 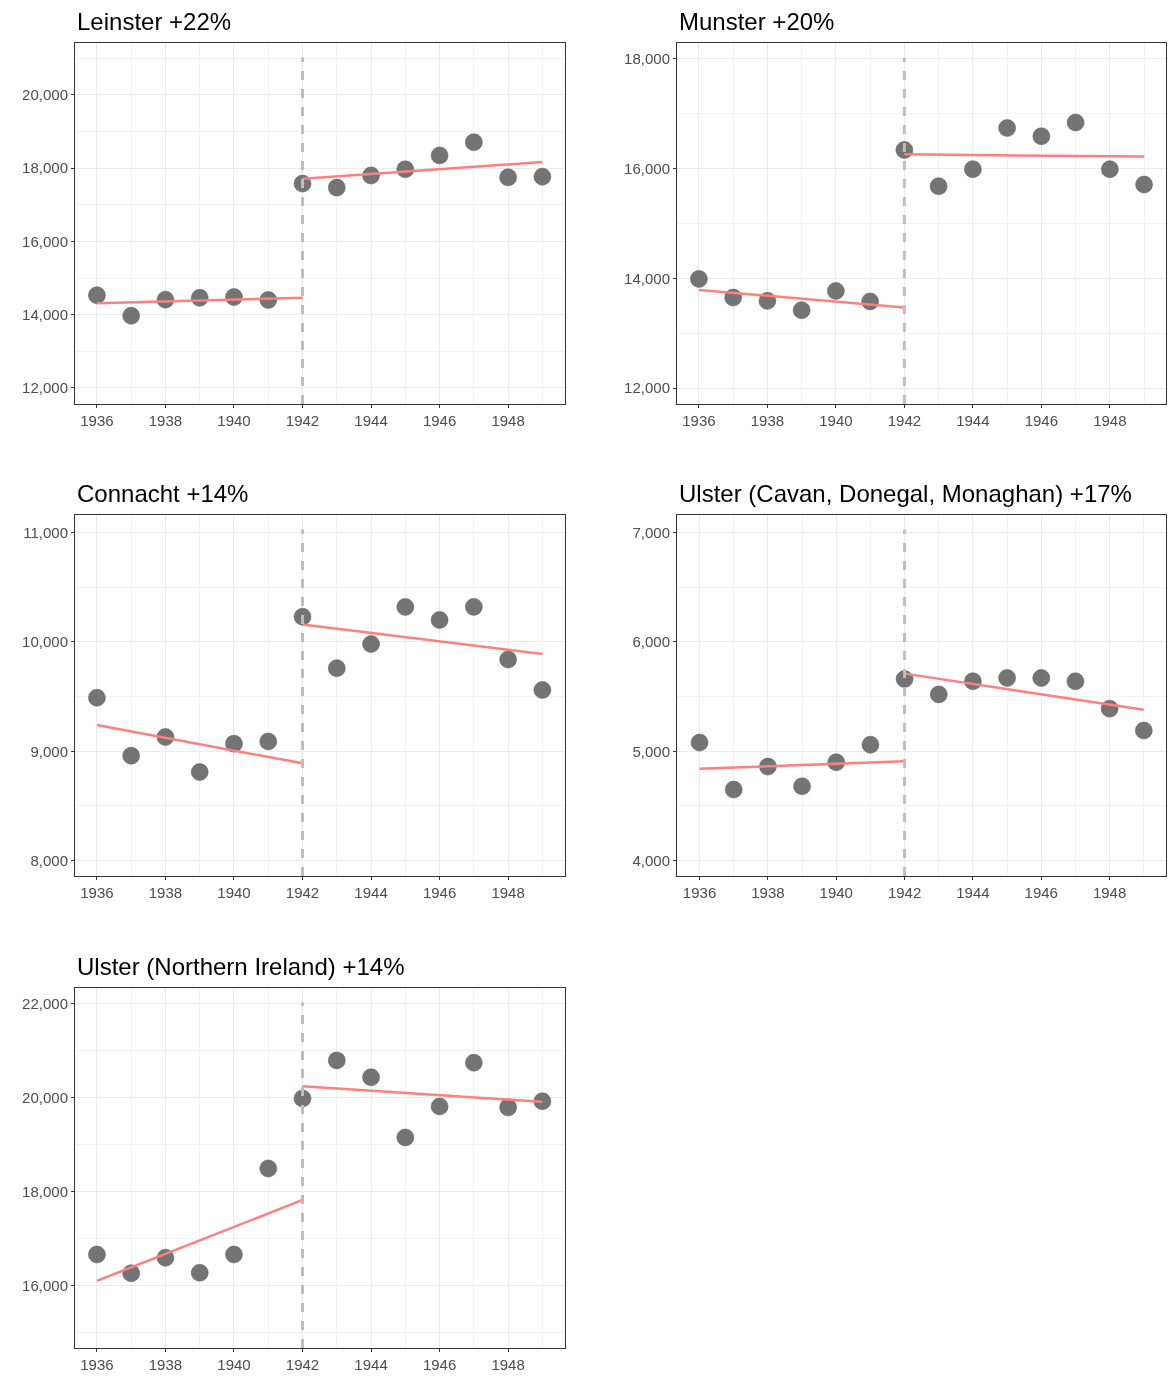 What do you see at coordinates (45, 532) in the screenshot?
I see `y-tick-label: 11,000` at bounding box center [45, 532].